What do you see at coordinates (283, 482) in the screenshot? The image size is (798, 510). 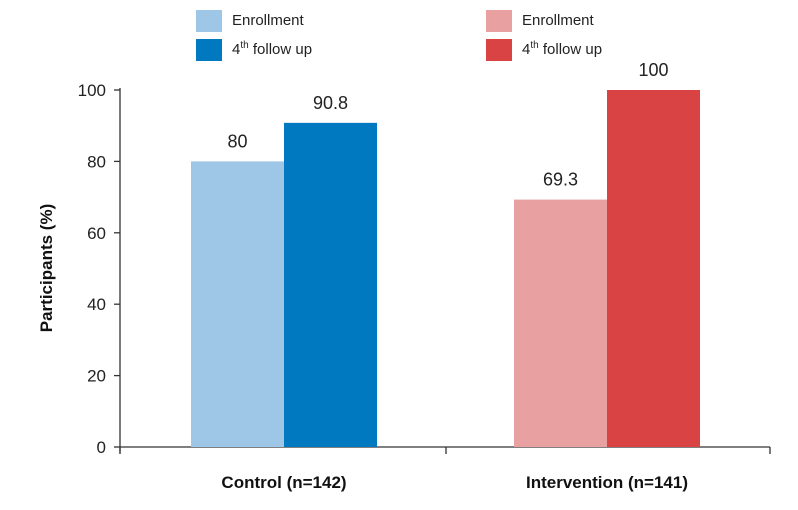 I see `category-label: Control (n=142)` at bounding box center [283, 482].